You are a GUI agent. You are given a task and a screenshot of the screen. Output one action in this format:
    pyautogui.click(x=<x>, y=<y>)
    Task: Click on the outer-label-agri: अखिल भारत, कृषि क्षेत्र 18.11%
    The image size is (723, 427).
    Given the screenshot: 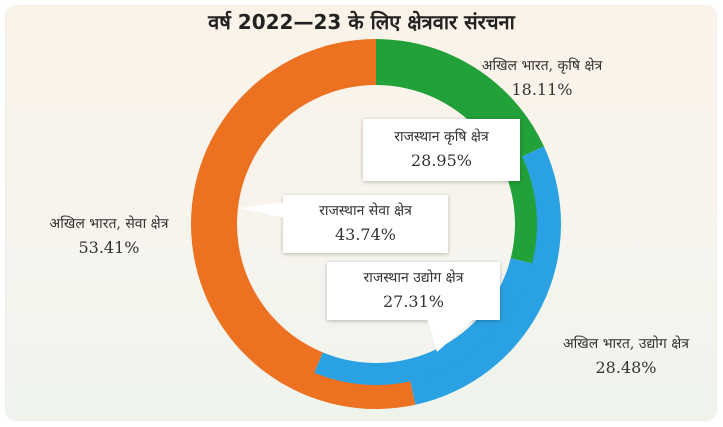 What is the action you would take?
    pyautogui.click(x=542, y=78)
    